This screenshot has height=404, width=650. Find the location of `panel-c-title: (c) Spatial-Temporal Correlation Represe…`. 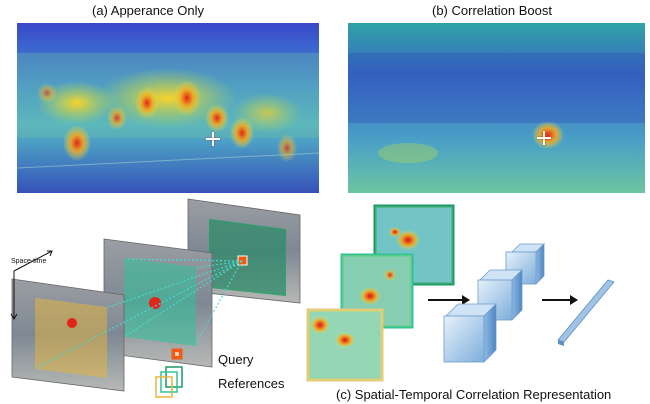

panel-c-title: (c) Spatial-Temporal Correlation Represe… is located at coordinates (474, 394).